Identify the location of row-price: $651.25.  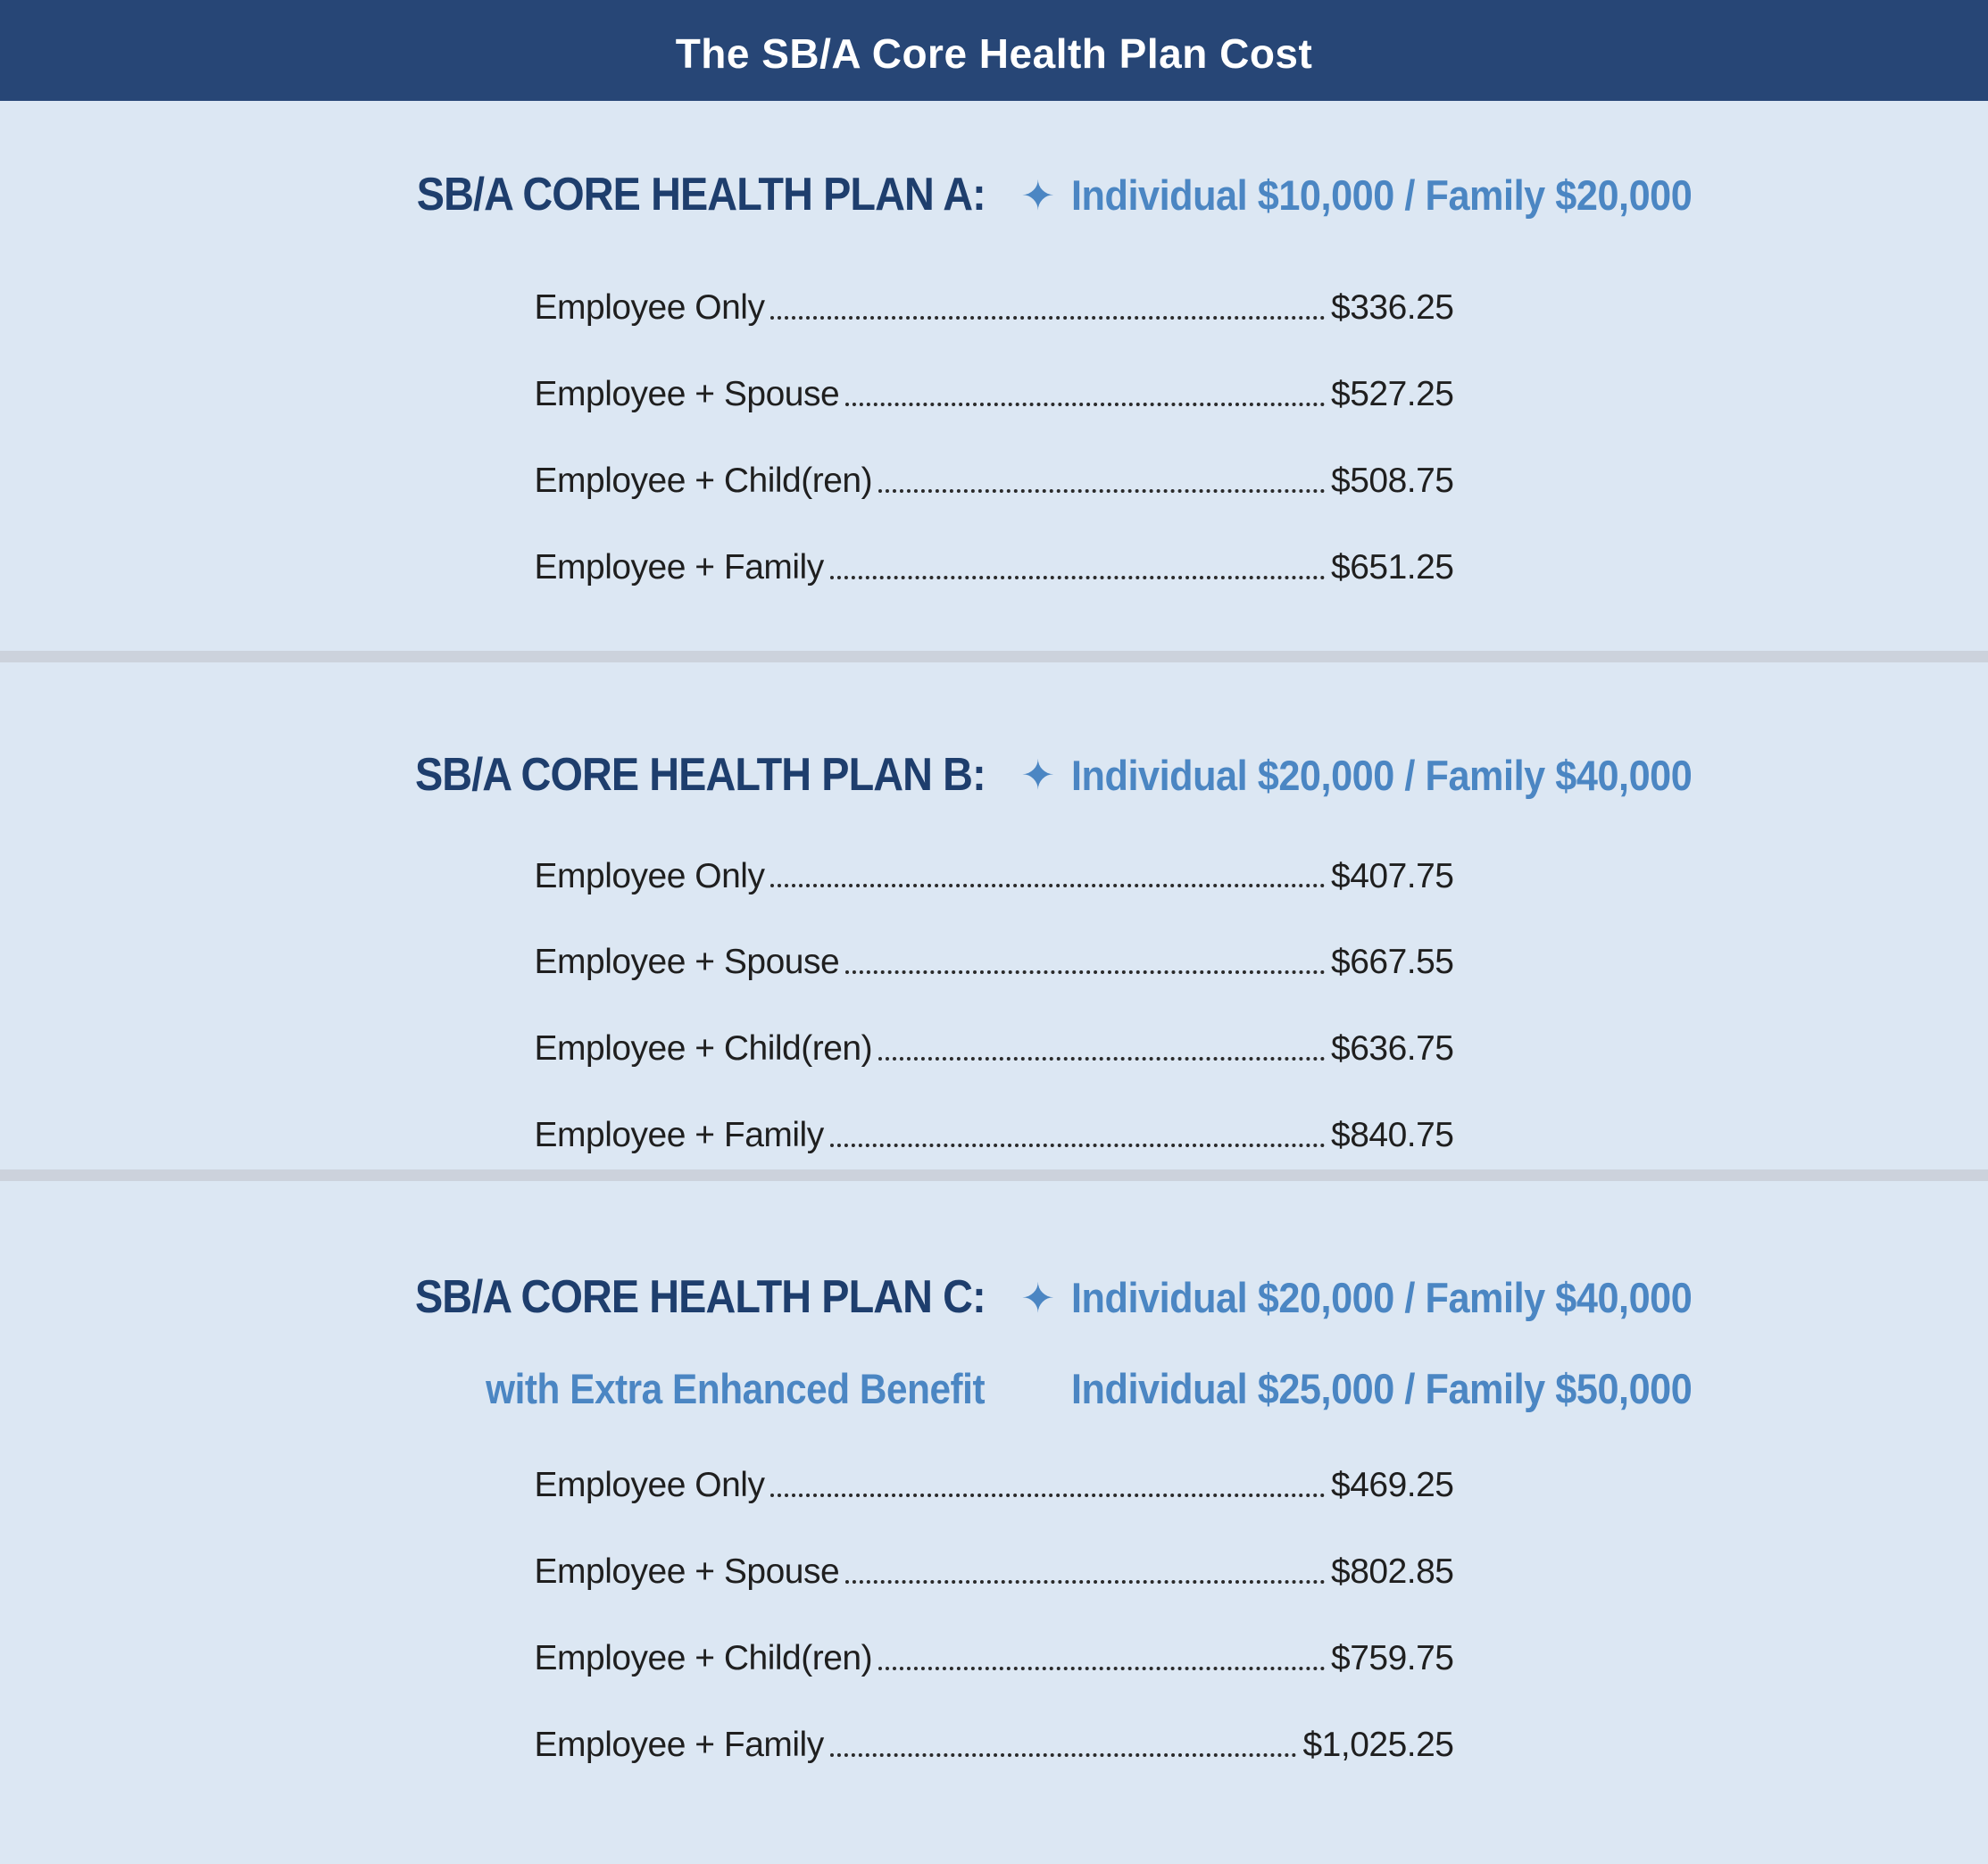
(1392, 567).